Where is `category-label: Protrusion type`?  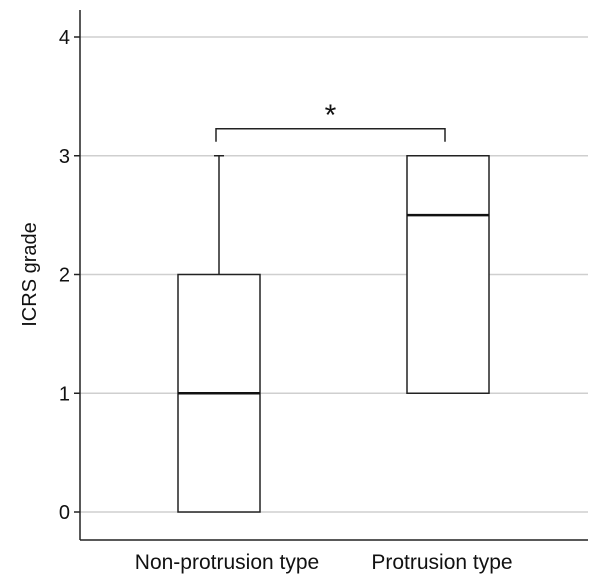 category-label: Protrusion type is located at coordinates (441, 562).